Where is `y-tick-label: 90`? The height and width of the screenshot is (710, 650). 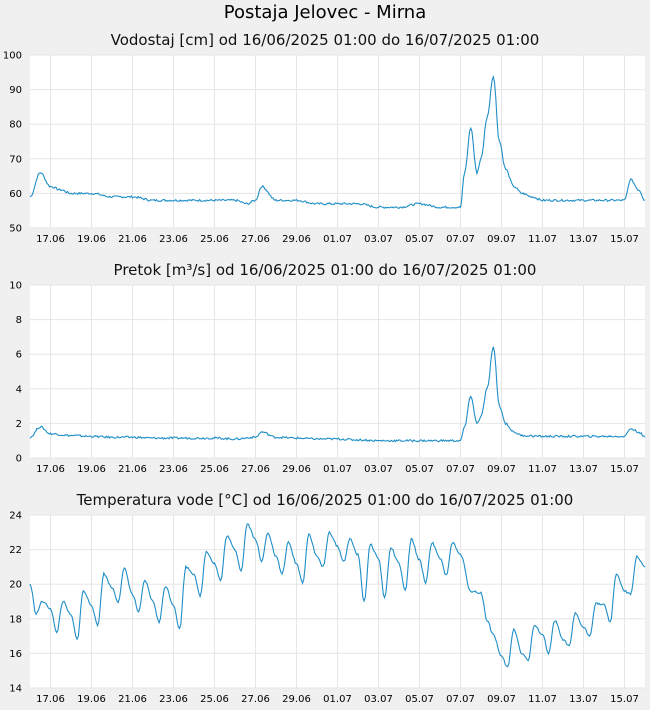
y-tick-label: 90 is located at coordinates (15, 90).